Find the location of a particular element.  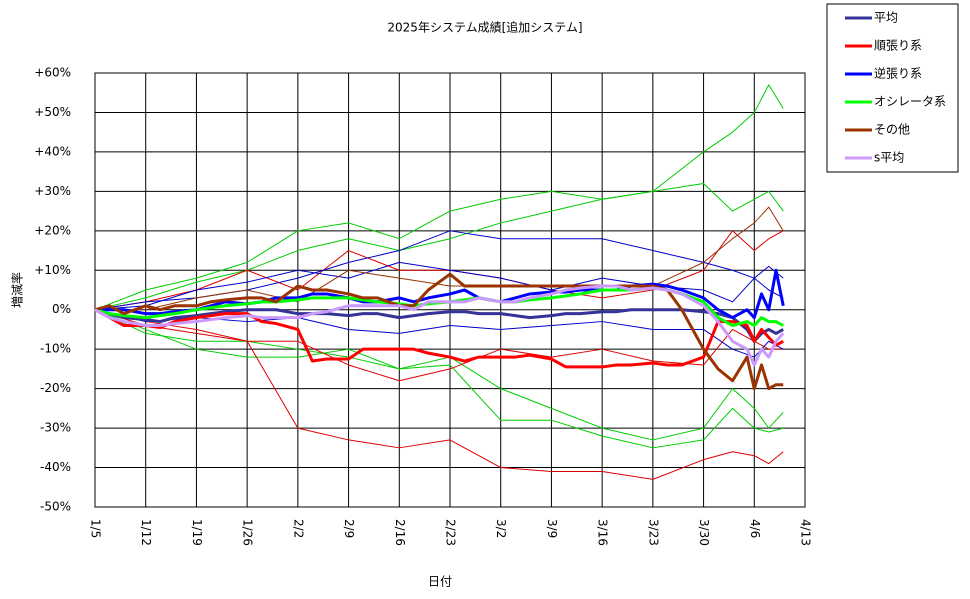

legend-label: 平均 is located at coordinates (886, 18).